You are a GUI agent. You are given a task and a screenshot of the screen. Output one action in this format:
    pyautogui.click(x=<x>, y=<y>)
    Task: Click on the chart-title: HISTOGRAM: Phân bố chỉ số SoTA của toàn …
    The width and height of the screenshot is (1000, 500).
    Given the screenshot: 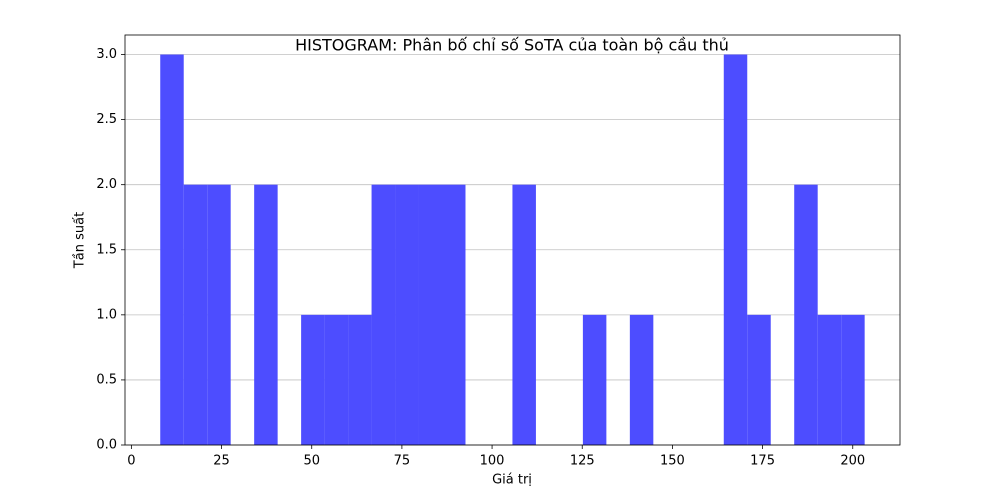 What is the action you would take?
    pyautogui.click(x=512, y=45)
    